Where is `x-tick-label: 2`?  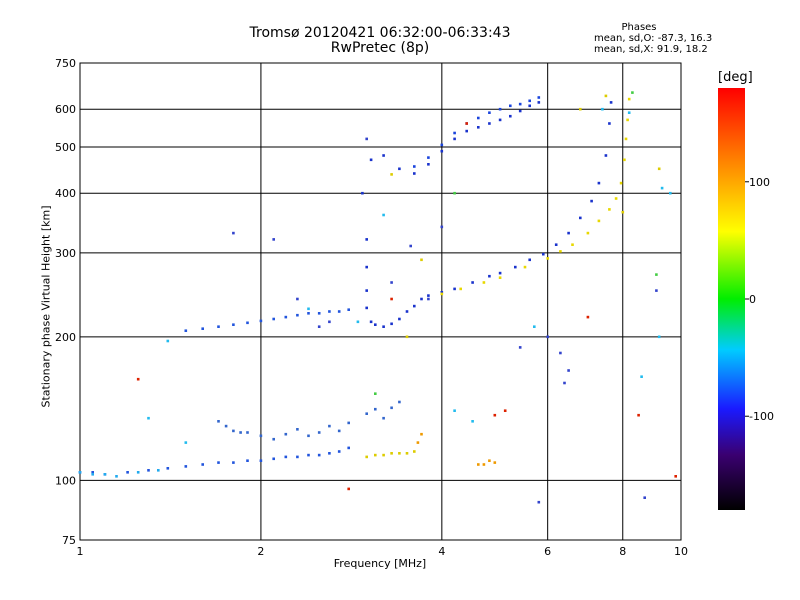
x-tick-label: 2 is located at coordinates (260, 551).